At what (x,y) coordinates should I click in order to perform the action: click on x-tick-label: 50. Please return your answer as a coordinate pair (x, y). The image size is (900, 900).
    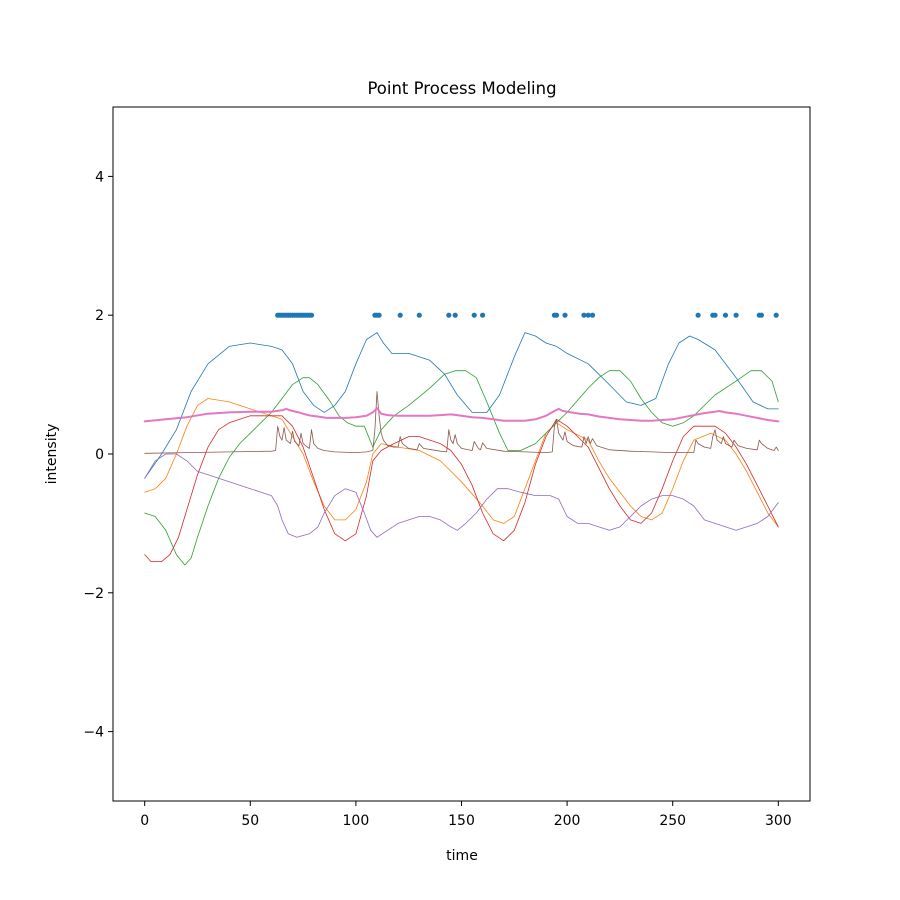
    Looking at the image, I should click on (250, 821).